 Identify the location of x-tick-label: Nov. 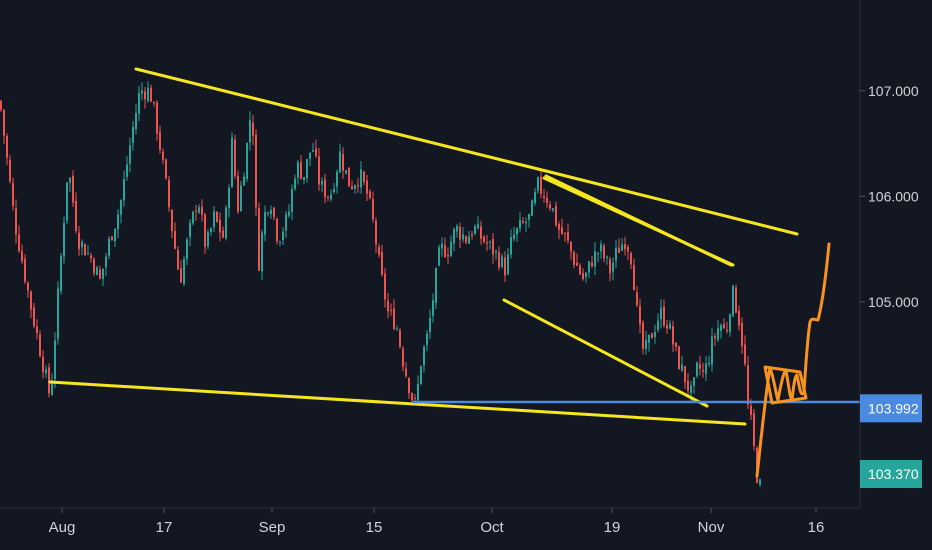
(711, 527).